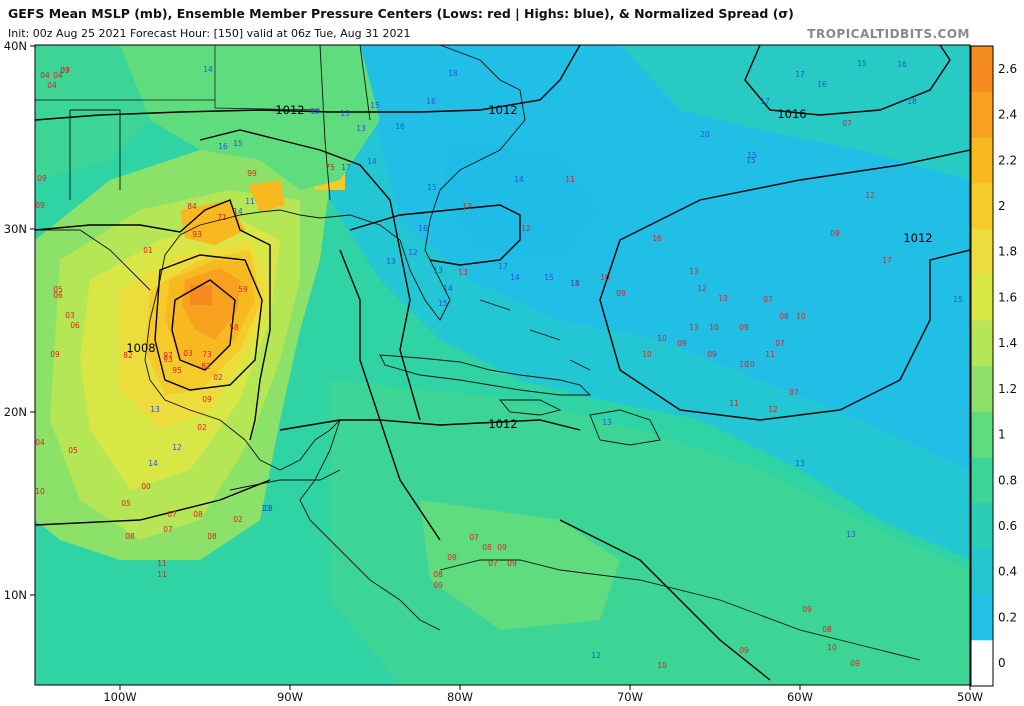 Image resolution: width=1024 pixels, height=706 pixels. Describe the element at coordinates (800, 74) in the screenshot. I see `high-center: 17` at that location.